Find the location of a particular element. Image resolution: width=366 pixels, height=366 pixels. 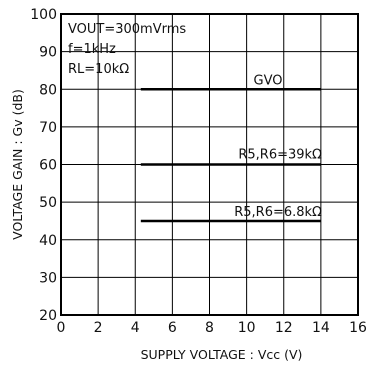

series-labels: GVO R5,R6=39kΩ R5,R6=6.8kΩ is located at coordinates (278, 146).